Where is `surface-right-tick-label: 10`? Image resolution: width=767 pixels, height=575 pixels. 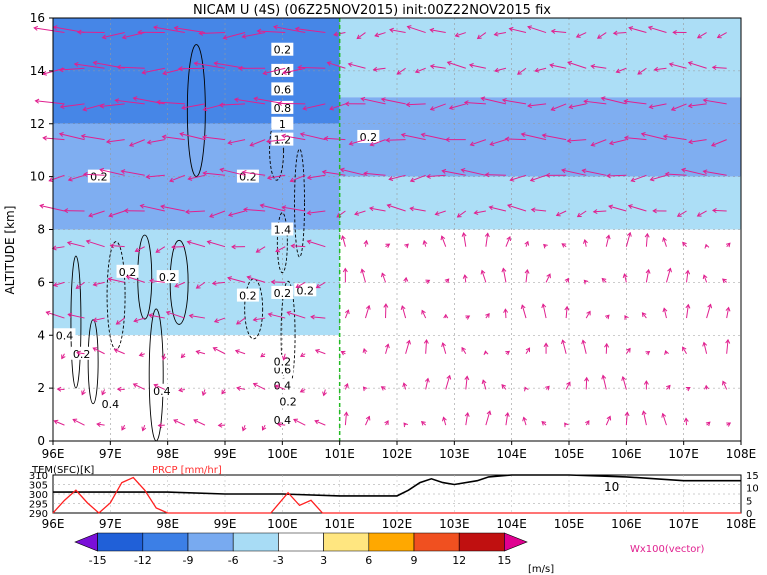 surface-right-tick-label: 10 is located at coordinates (752, 489).